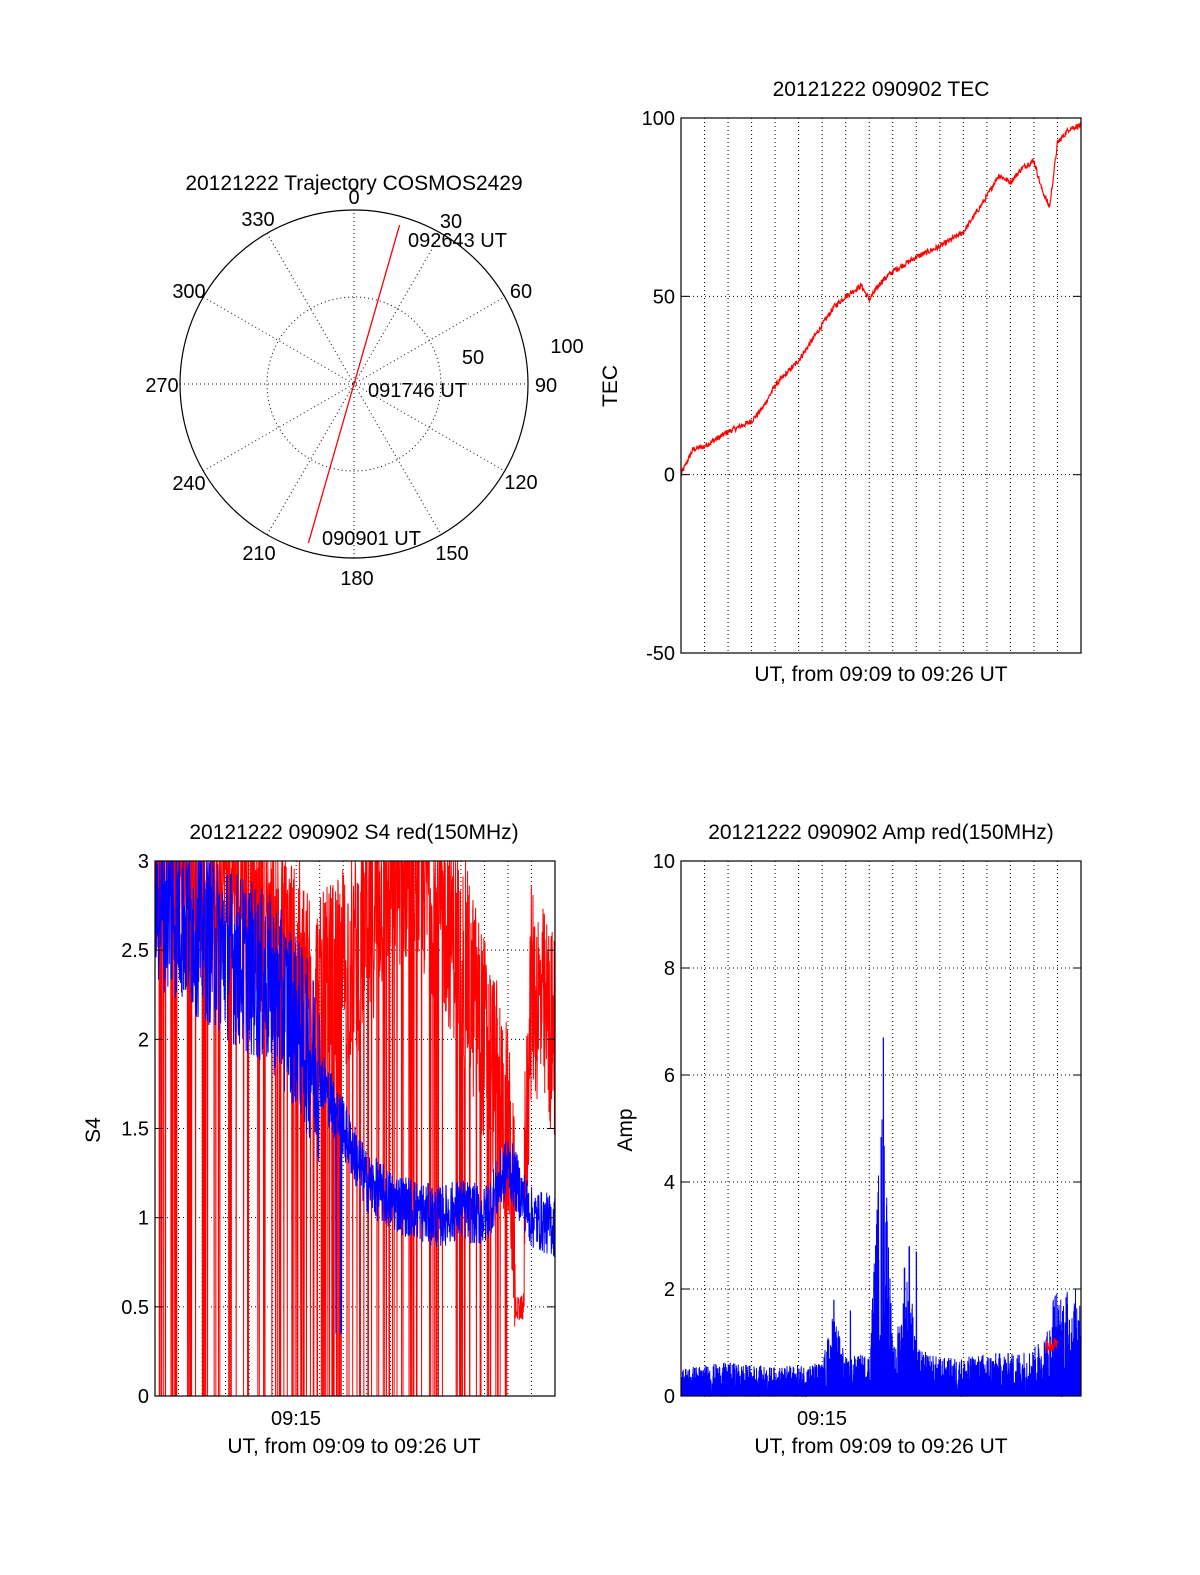 The height and width of the screenshot is (1575, 1200). I want to click on polar-annotation: 092643 UT, so click(457, 241).